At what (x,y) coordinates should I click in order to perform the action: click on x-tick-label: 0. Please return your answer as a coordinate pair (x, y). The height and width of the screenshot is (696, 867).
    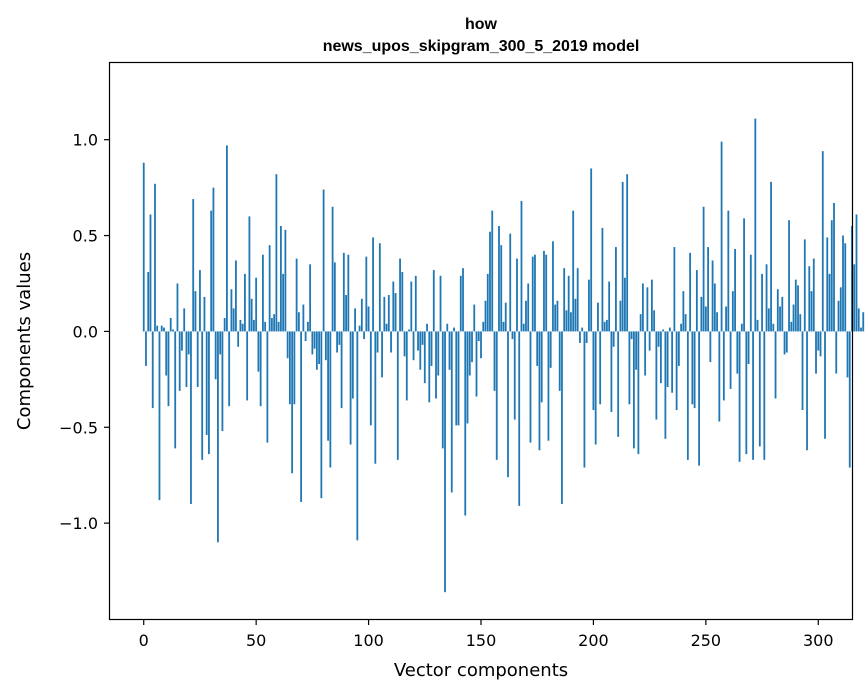
    Looking at the image, I should click on (144, 640).